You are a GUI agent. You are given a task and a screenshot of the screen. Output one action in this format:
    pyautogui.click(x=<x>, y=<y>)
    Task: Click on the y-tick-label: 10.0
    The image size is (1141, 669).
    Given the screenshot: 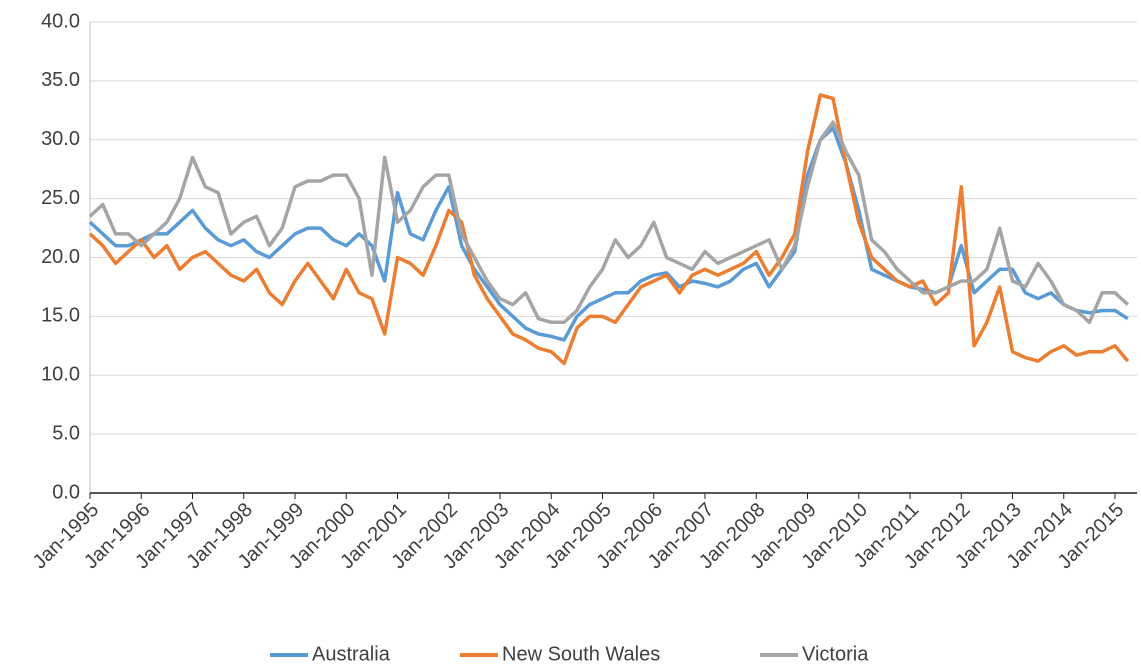 What is the action you would take?
    pyautogui.click(x=60, y=375)
    